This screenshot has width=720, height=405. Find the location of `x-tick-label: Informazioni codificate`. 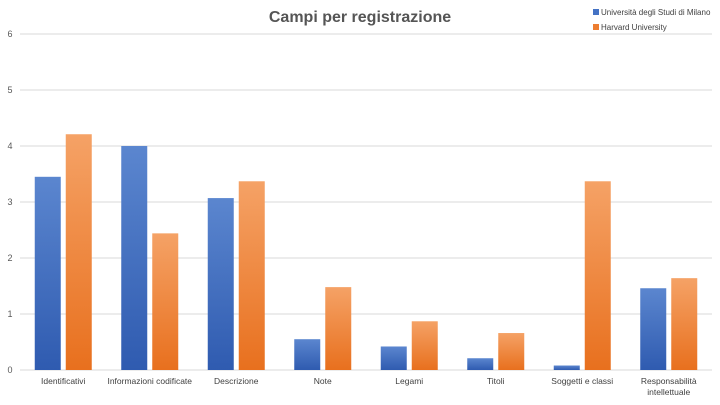

x-tick-label: Informazioni codificate is located at coordinates (149, 381).